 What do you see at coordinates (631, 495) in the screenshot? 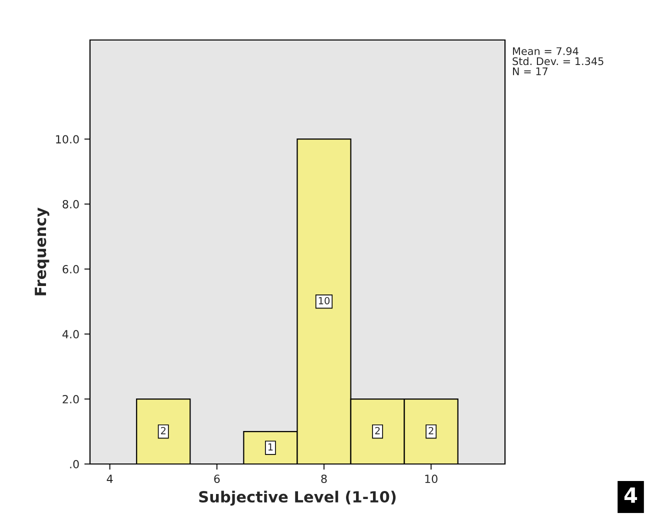
I see `text: 4` at bounding box center [631, 495].